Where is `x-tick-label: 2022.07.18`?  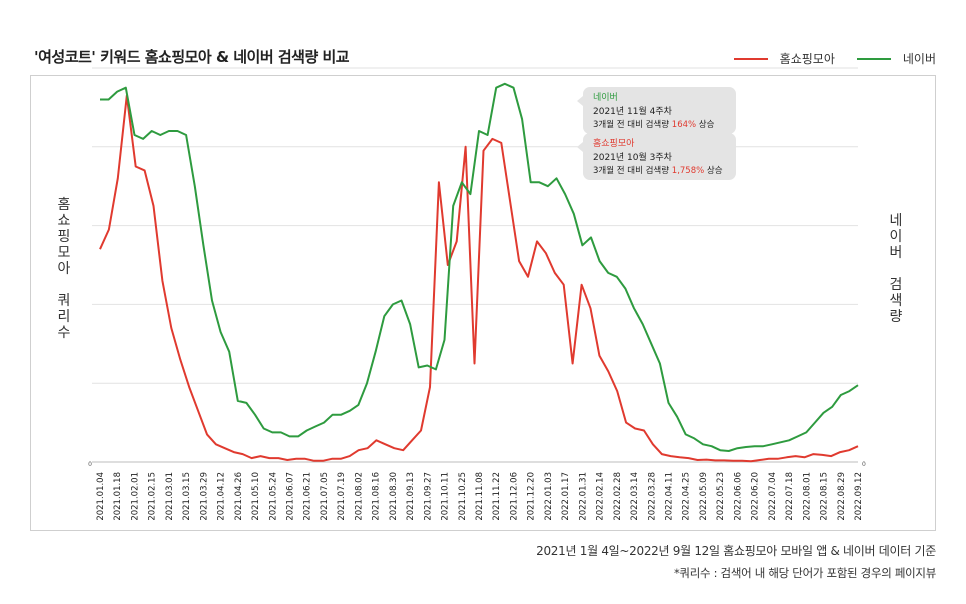
x-tick-label: 2022.07.18 is located at coordinates (790, 496).